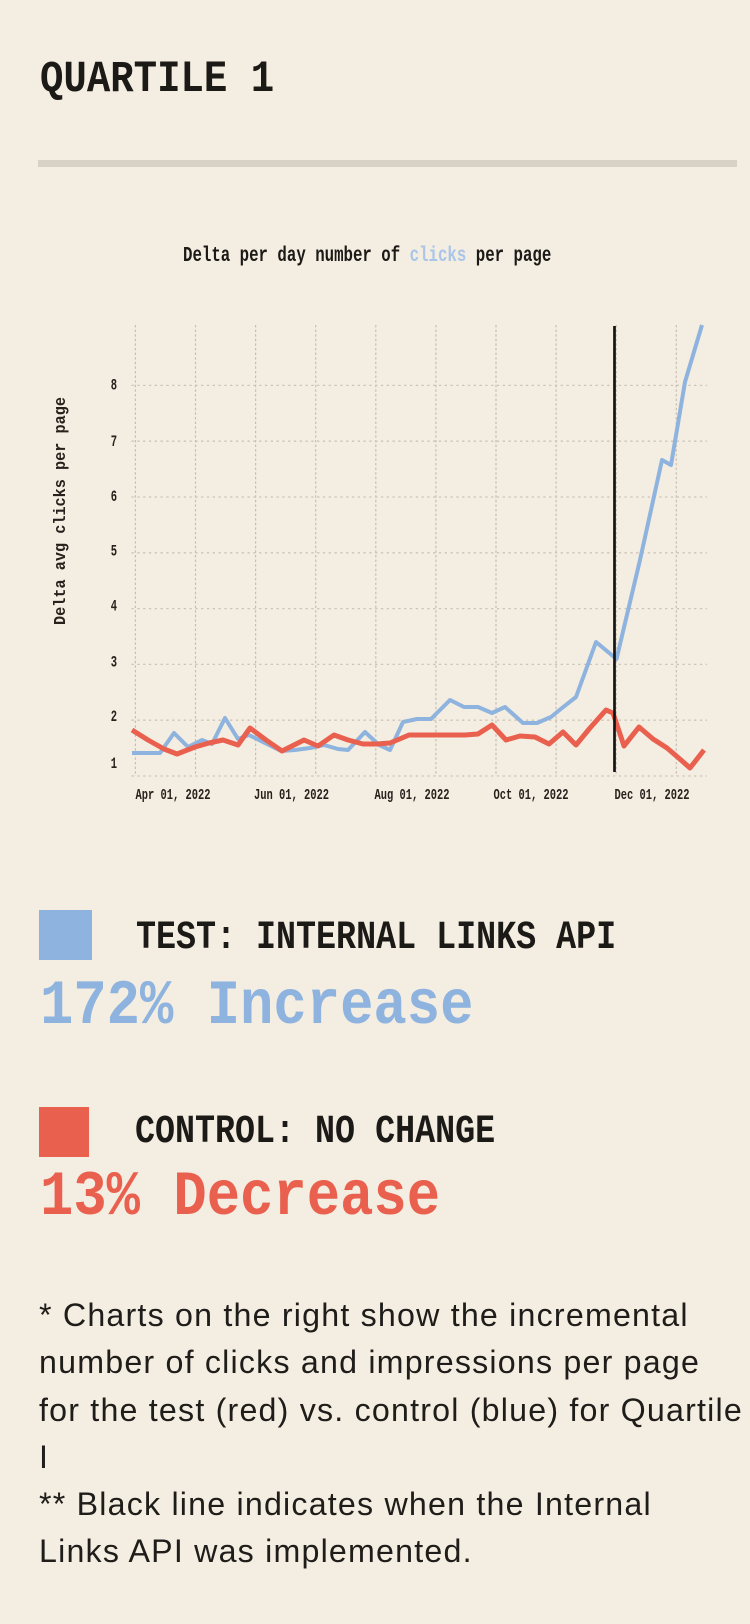 The height and width of the screenshot is (1624, 750). Describe the element at coordinates (114, 552) in the screenshot. I see `svg-text: 5` at that location.